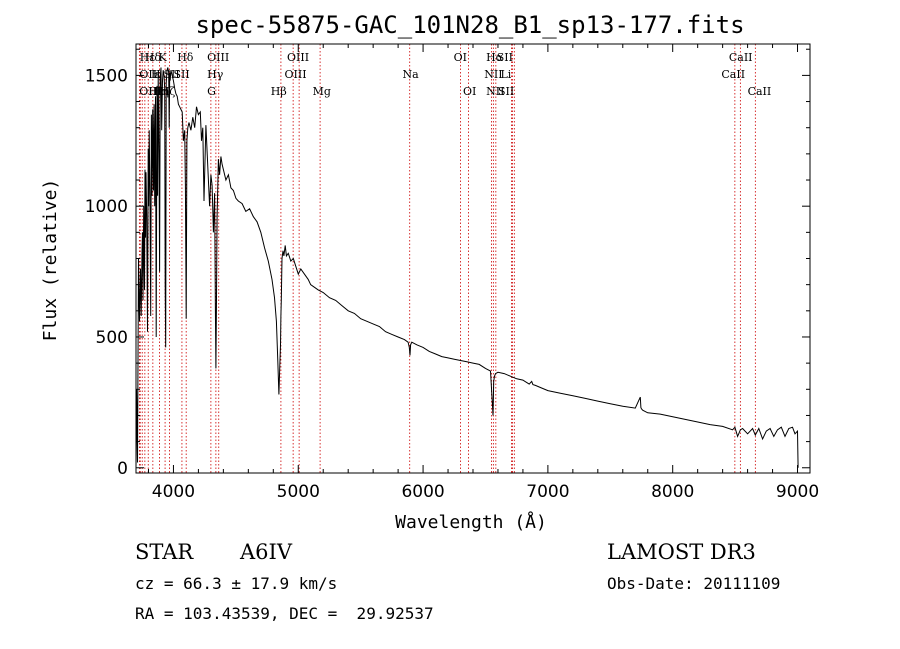 This screenshot has width=900, height=649. What do you see at coordinates (495, 91) in the screenshot?
I see `line-label-27: NII` at bounding box center [495, 91].